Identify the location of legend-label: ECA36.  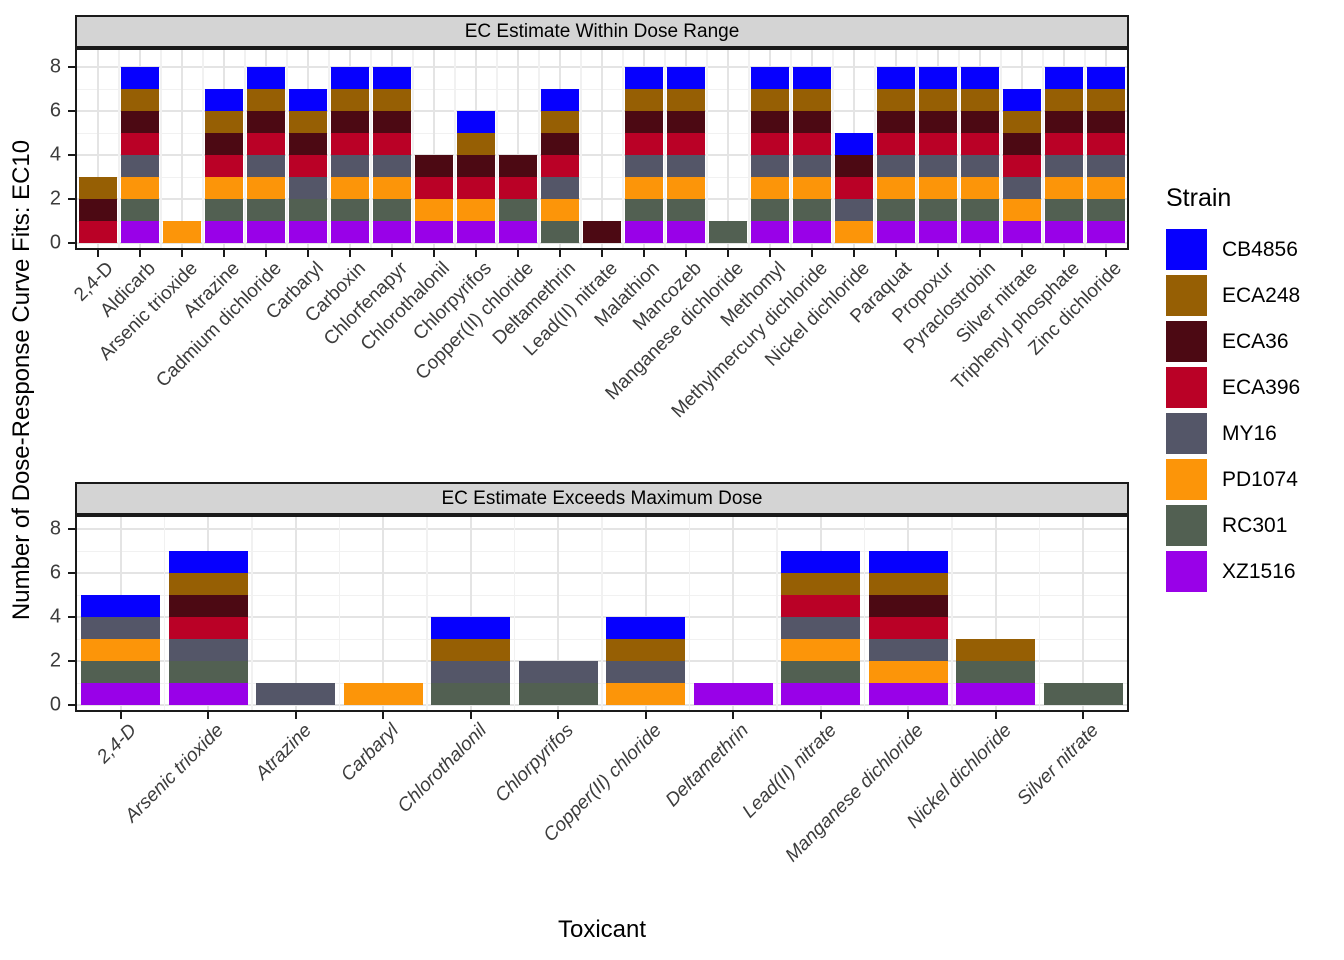
(1255, 341).